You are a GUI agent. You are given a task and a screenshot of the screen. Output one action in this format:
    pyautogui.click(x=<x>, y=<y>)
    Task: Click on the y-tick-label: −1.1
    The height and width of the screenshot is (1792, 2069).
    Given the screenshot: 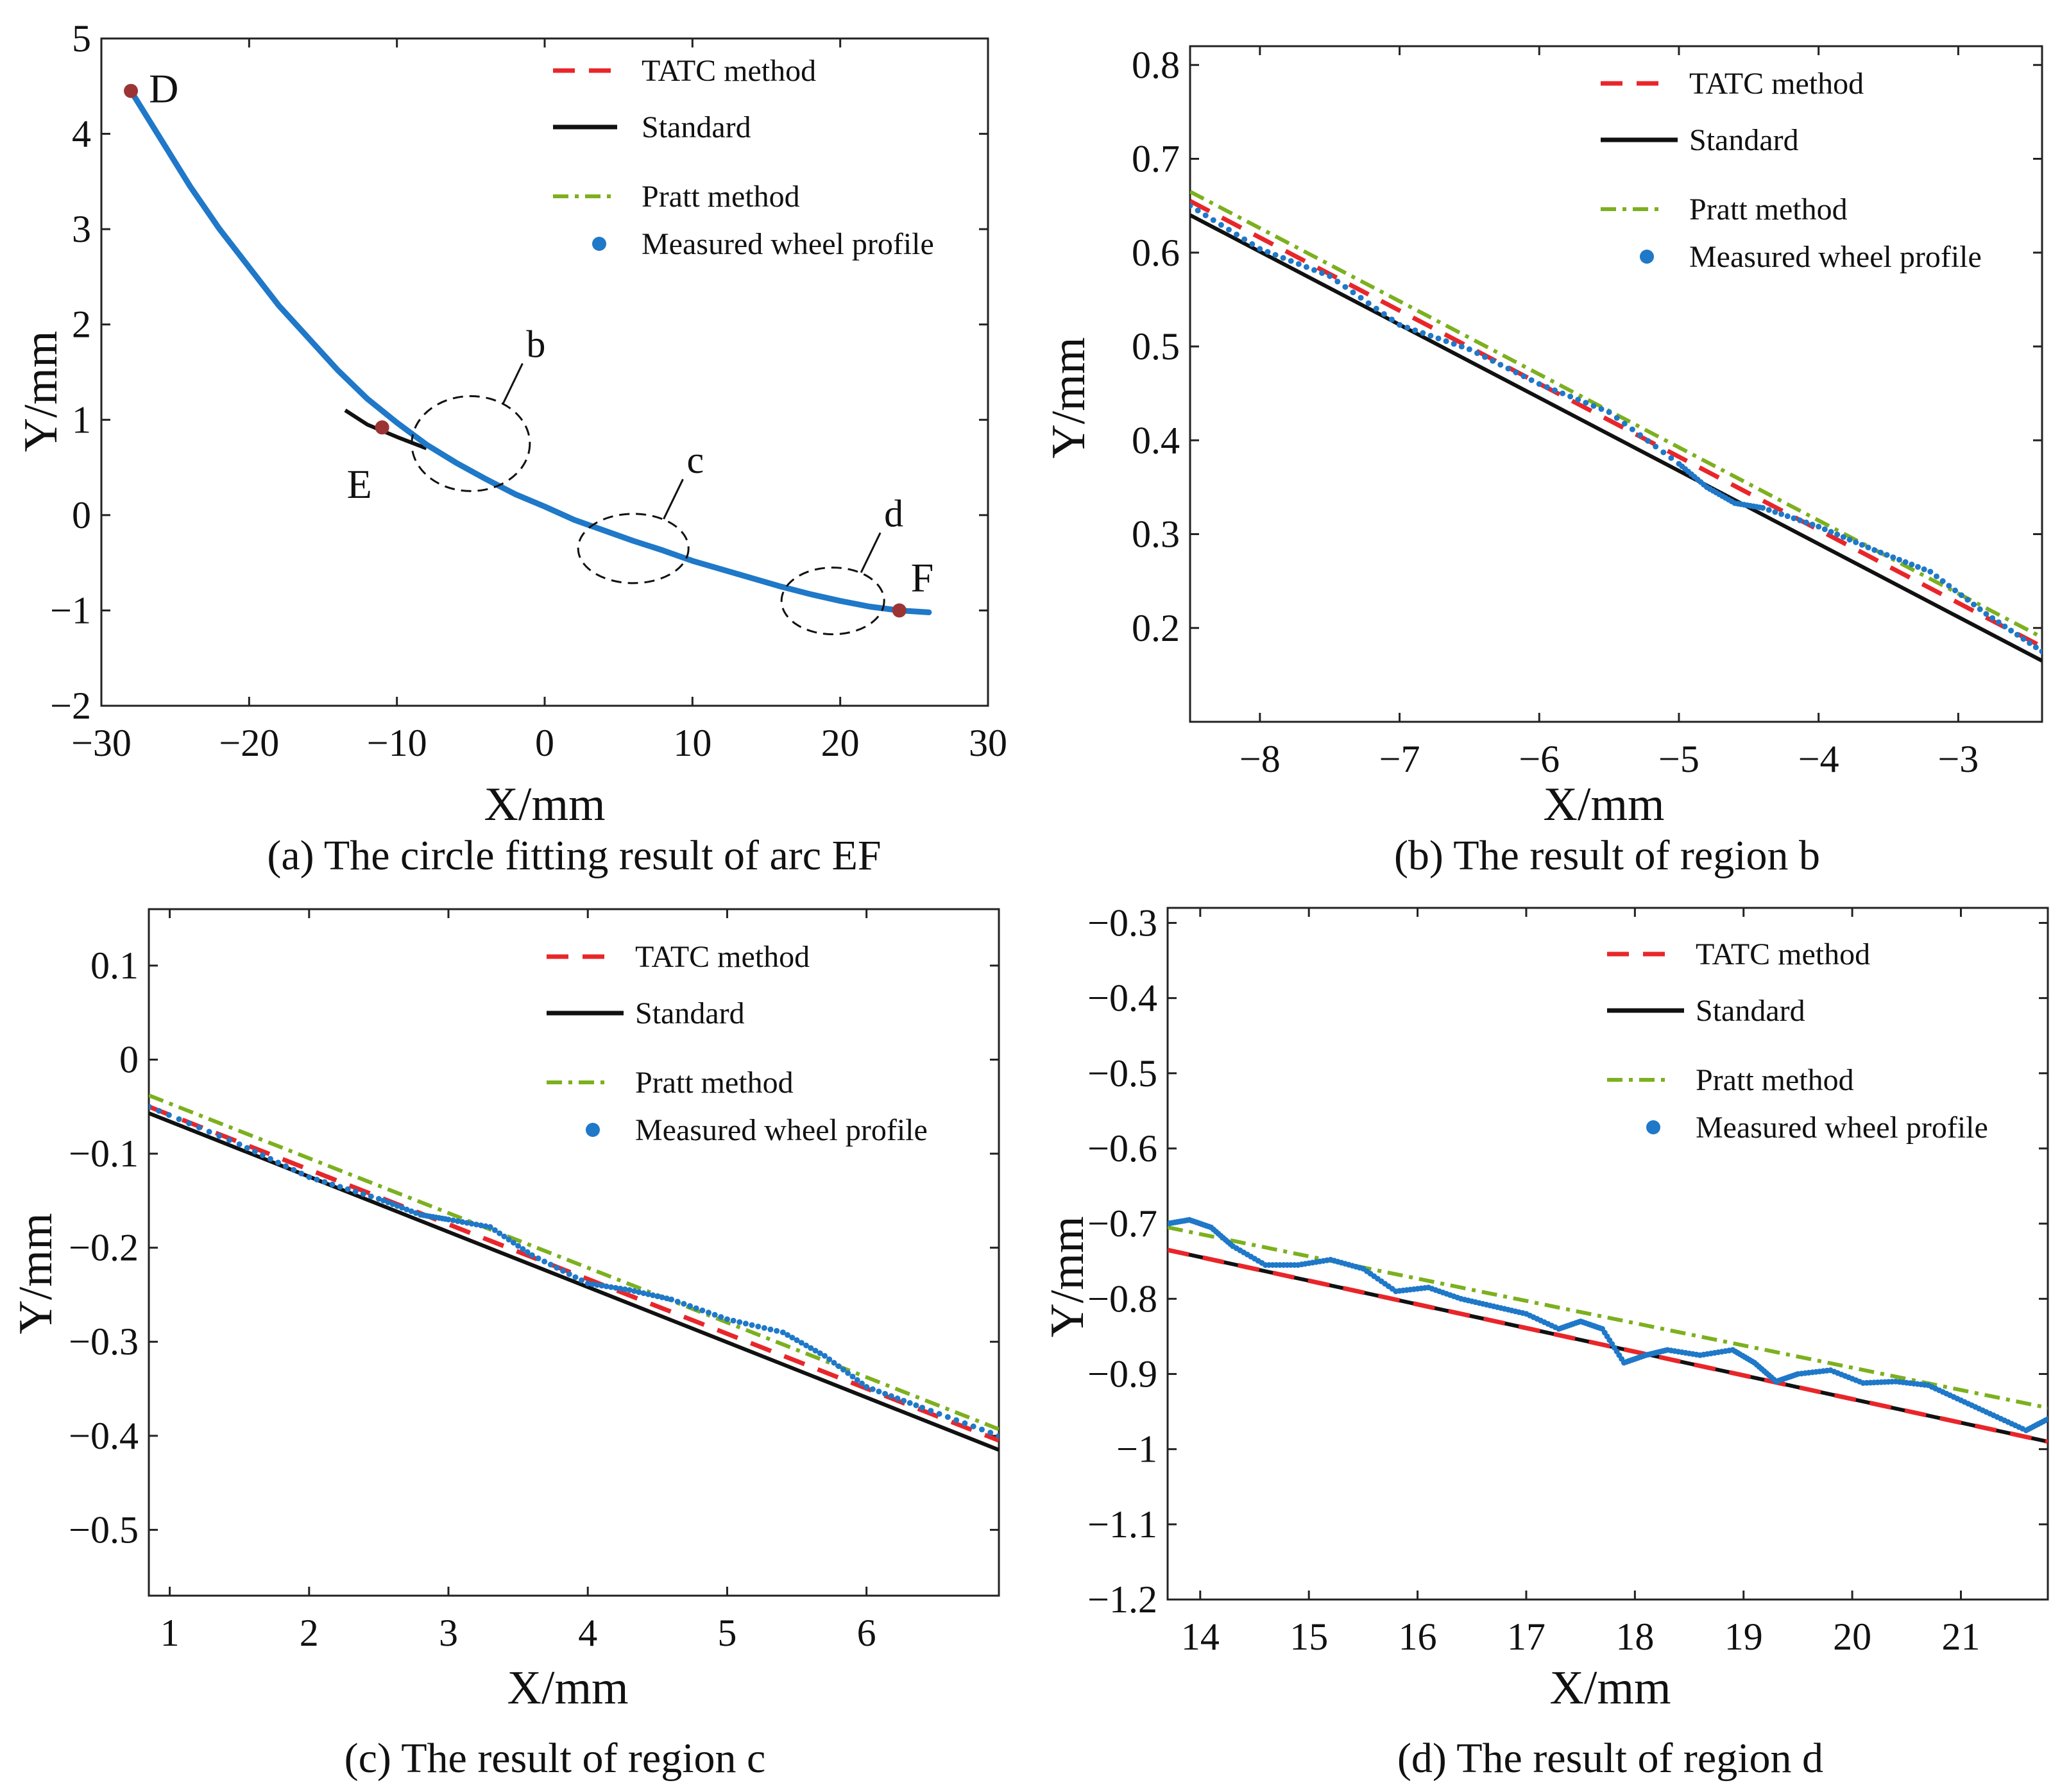 What is the action you would take?
    pyautogui.click(x=1122, y=1524)
    